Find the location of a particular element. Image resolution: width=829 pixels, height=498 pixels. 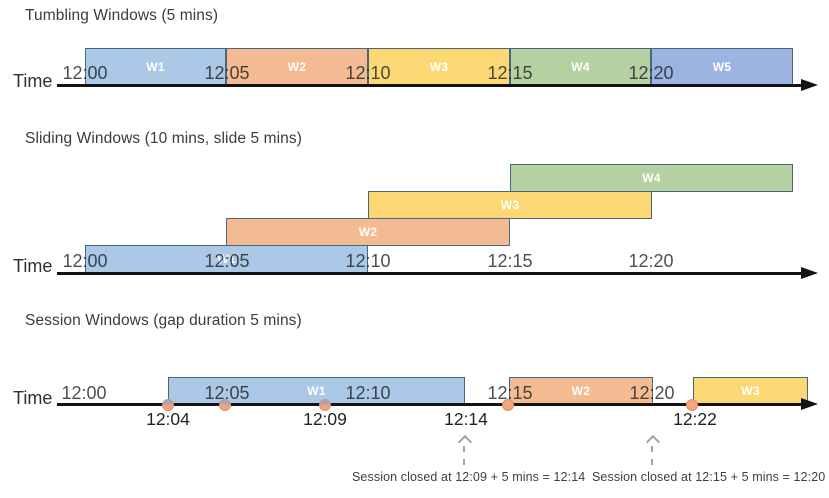

tumbling-window-w5: W5 is located at coordinates (722, 66).